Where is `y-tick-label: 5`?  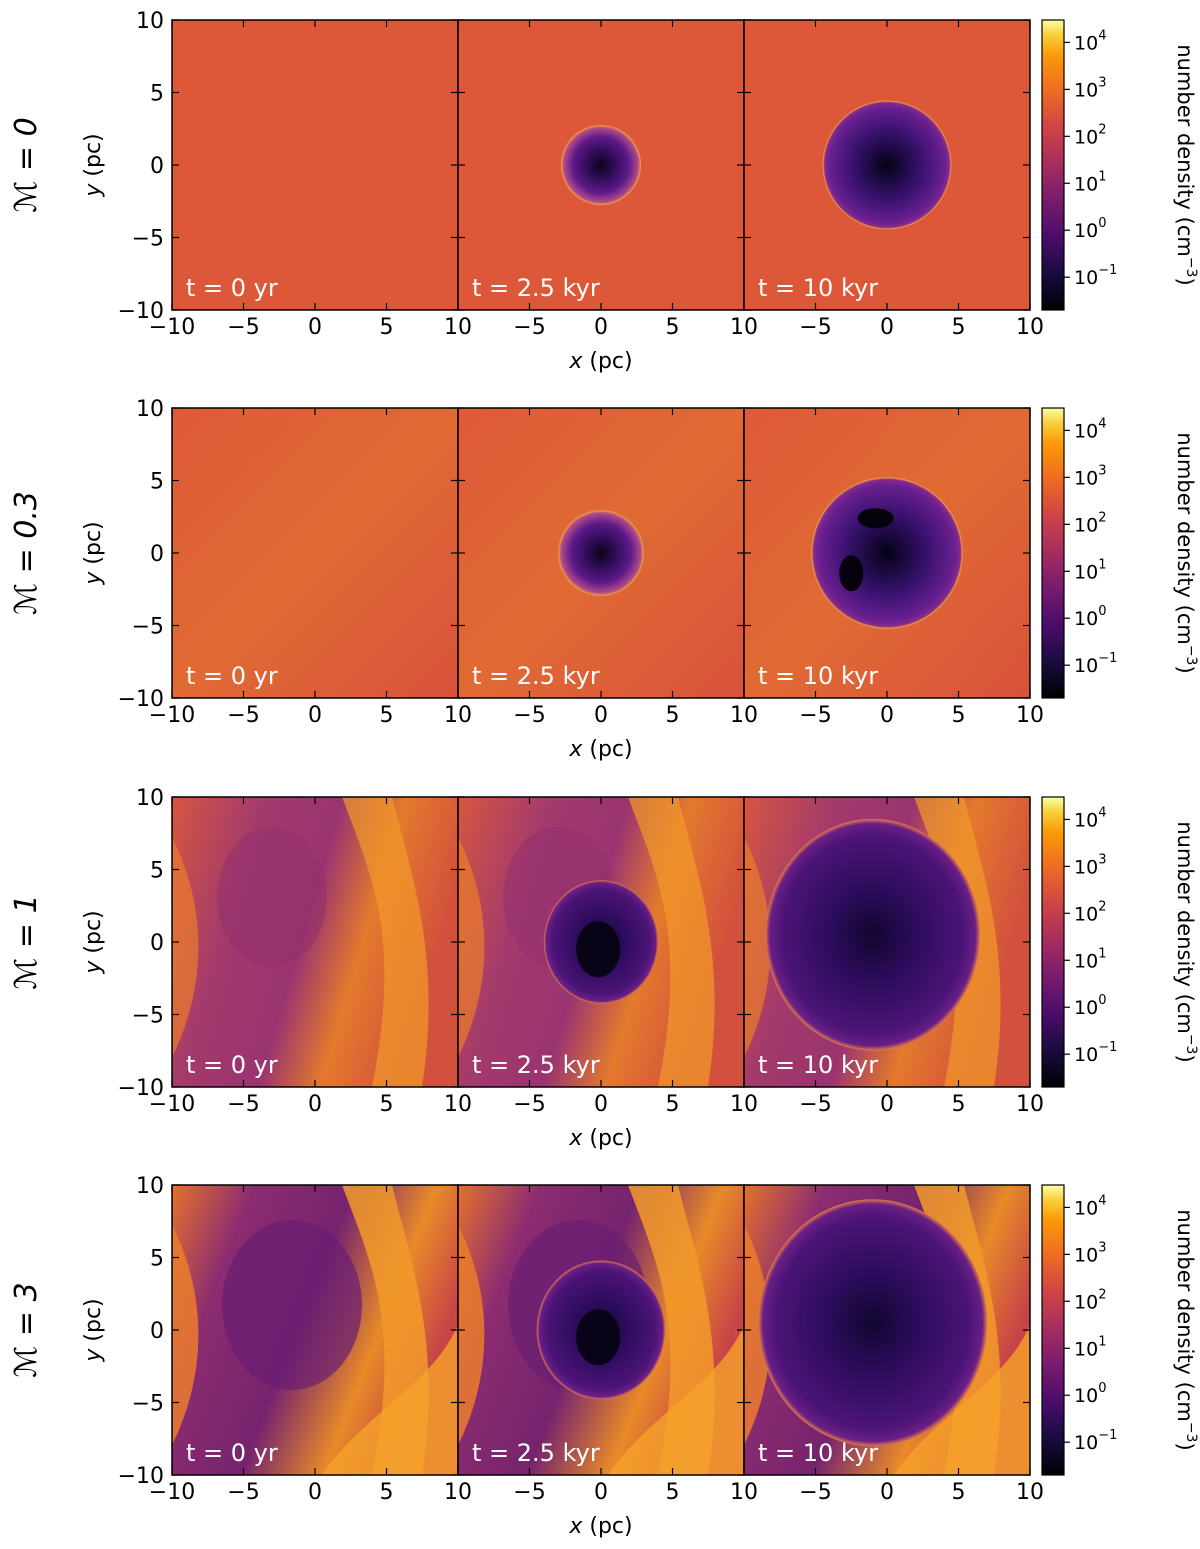 y-tick-label: 5 is located at coordinates (157, 482).